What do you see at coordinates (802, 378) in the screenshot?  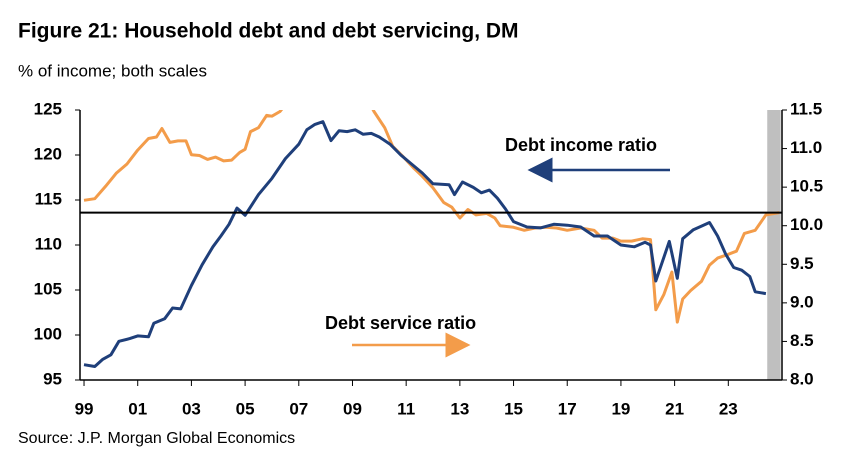 I see `y2-tick-label: 8.0` at bounding box center [802, 378].